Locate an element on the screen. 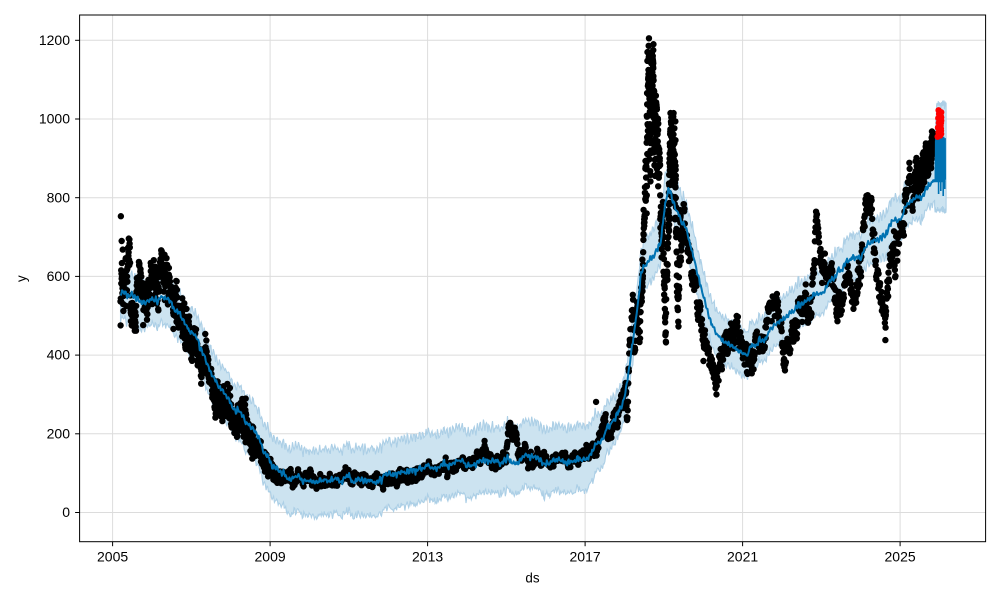 The image size is (1000, 605). svg-text: 600 is located at coordinates (59, 276).